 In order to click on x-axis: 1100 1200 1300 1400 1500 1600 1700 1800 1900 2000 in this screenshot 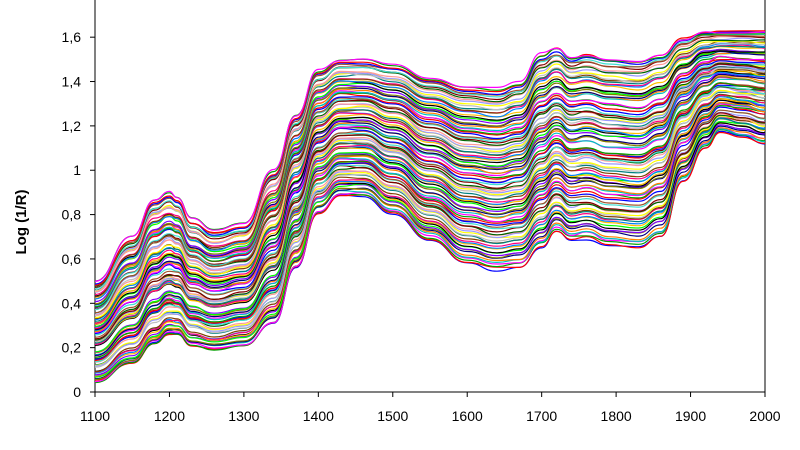, I will do `click(430, 408)`.